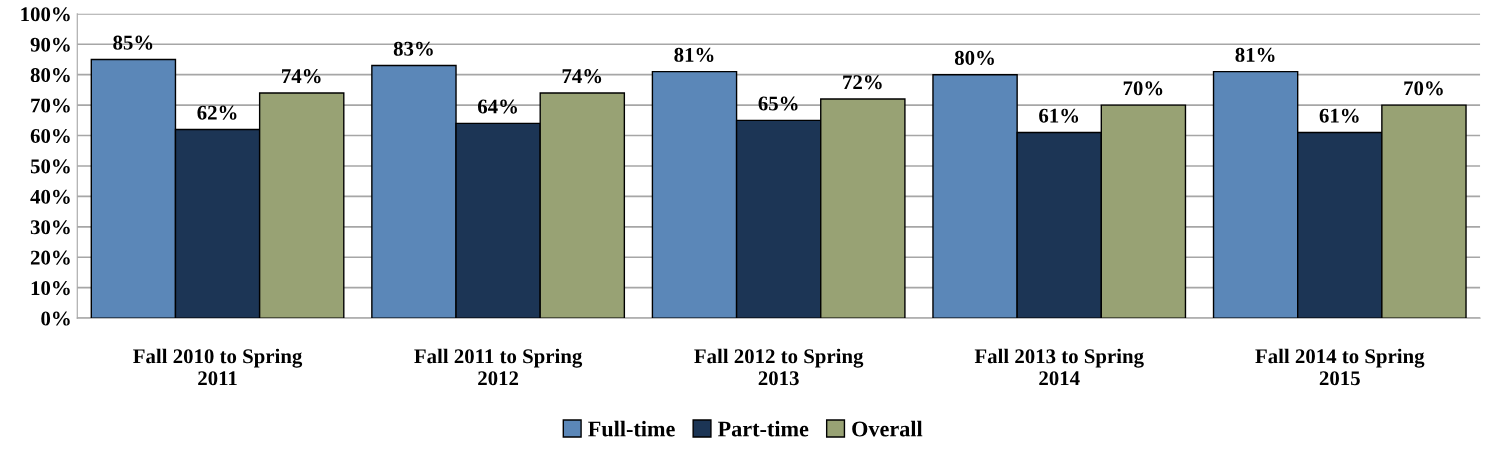  I want to click on data-label: 80%, so click(974, 57).